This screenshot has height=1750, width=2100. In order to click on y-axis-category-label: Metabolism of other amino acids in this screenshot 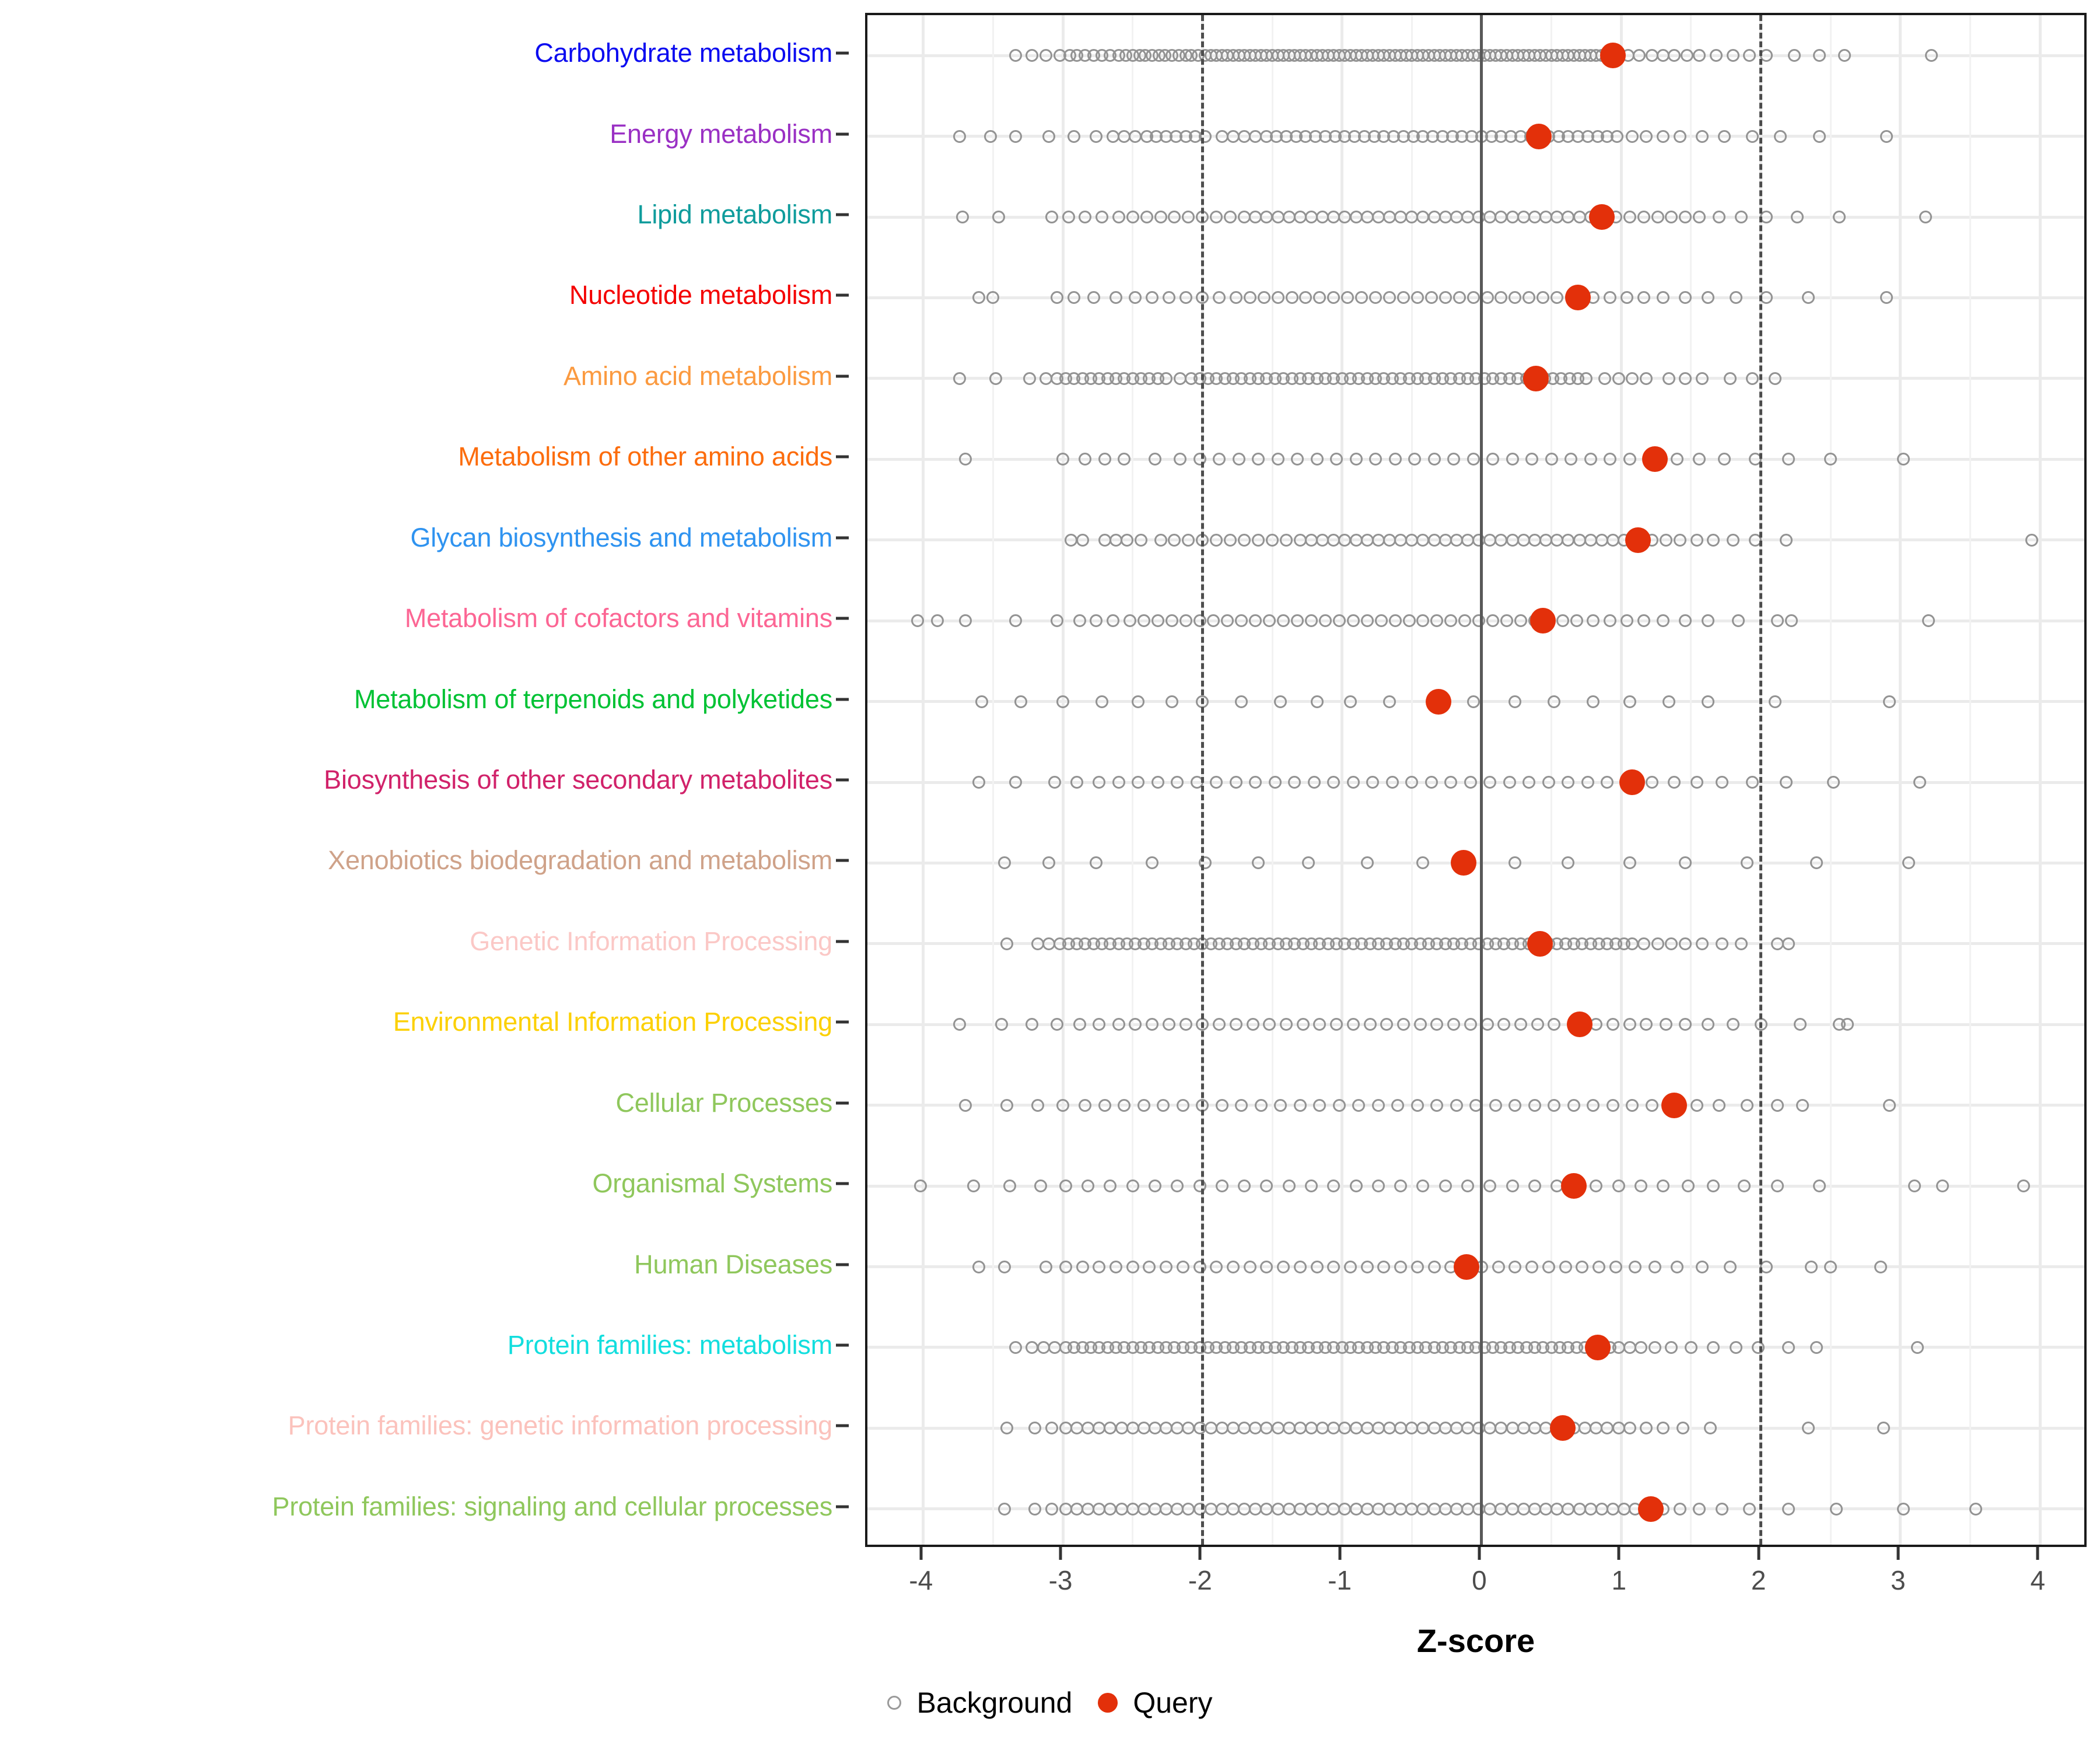, I will do `click(645, 457)`.